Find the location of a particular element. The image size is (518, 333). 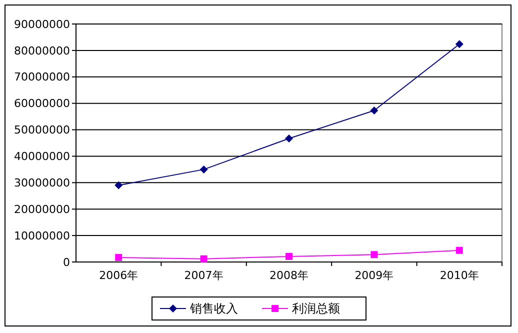

y-tick-label: 10000000 is located at coordinates (42, 235).